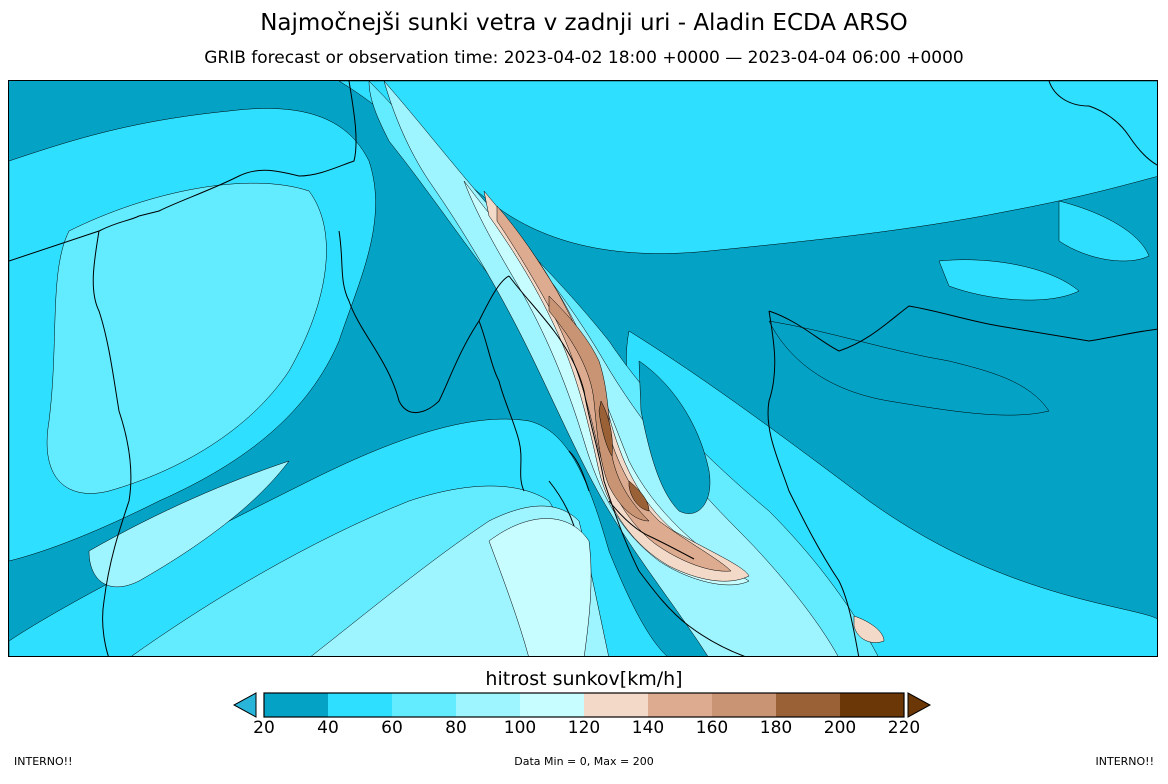 This screenshot has height=784, width=1168. I want to click on field-20-40-patch, so click(674, 437).